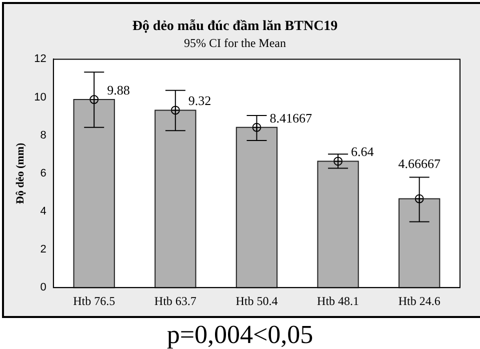 This screenshot has width=480, height=349. Describe the element at coordinates (20, 173) in the screenshot. I see `y-axis-title: Độ dẻo (mm)` at that location.